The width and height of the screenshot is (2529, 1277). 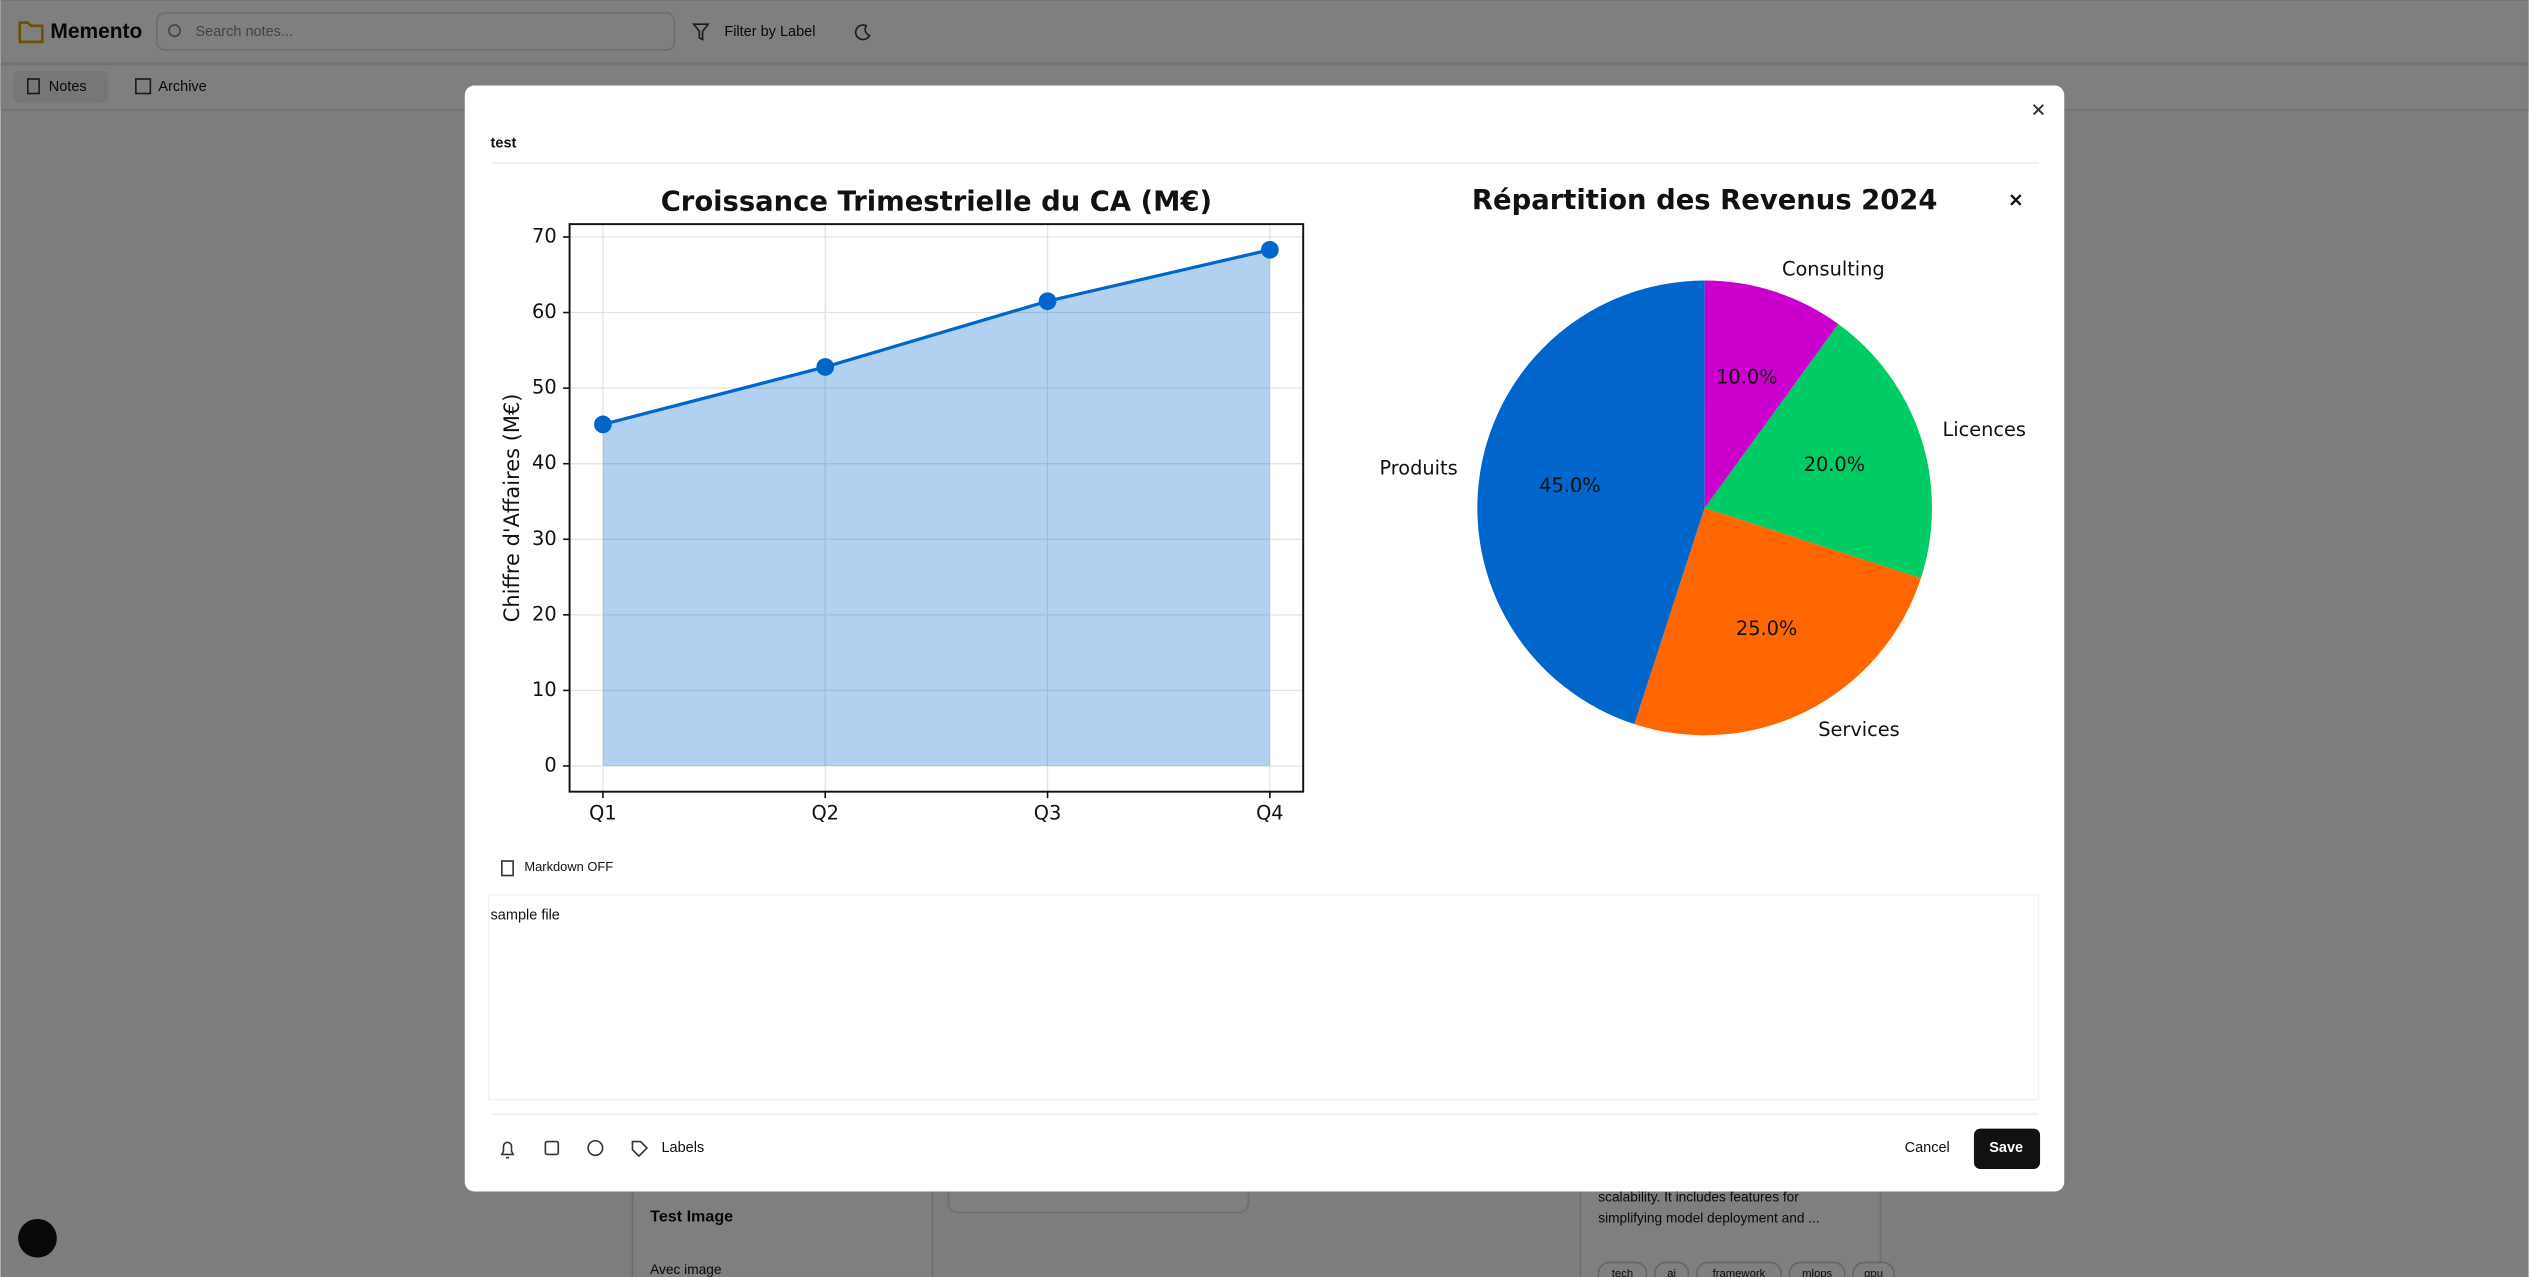 I want to click on area, so click(x=936, y=507).